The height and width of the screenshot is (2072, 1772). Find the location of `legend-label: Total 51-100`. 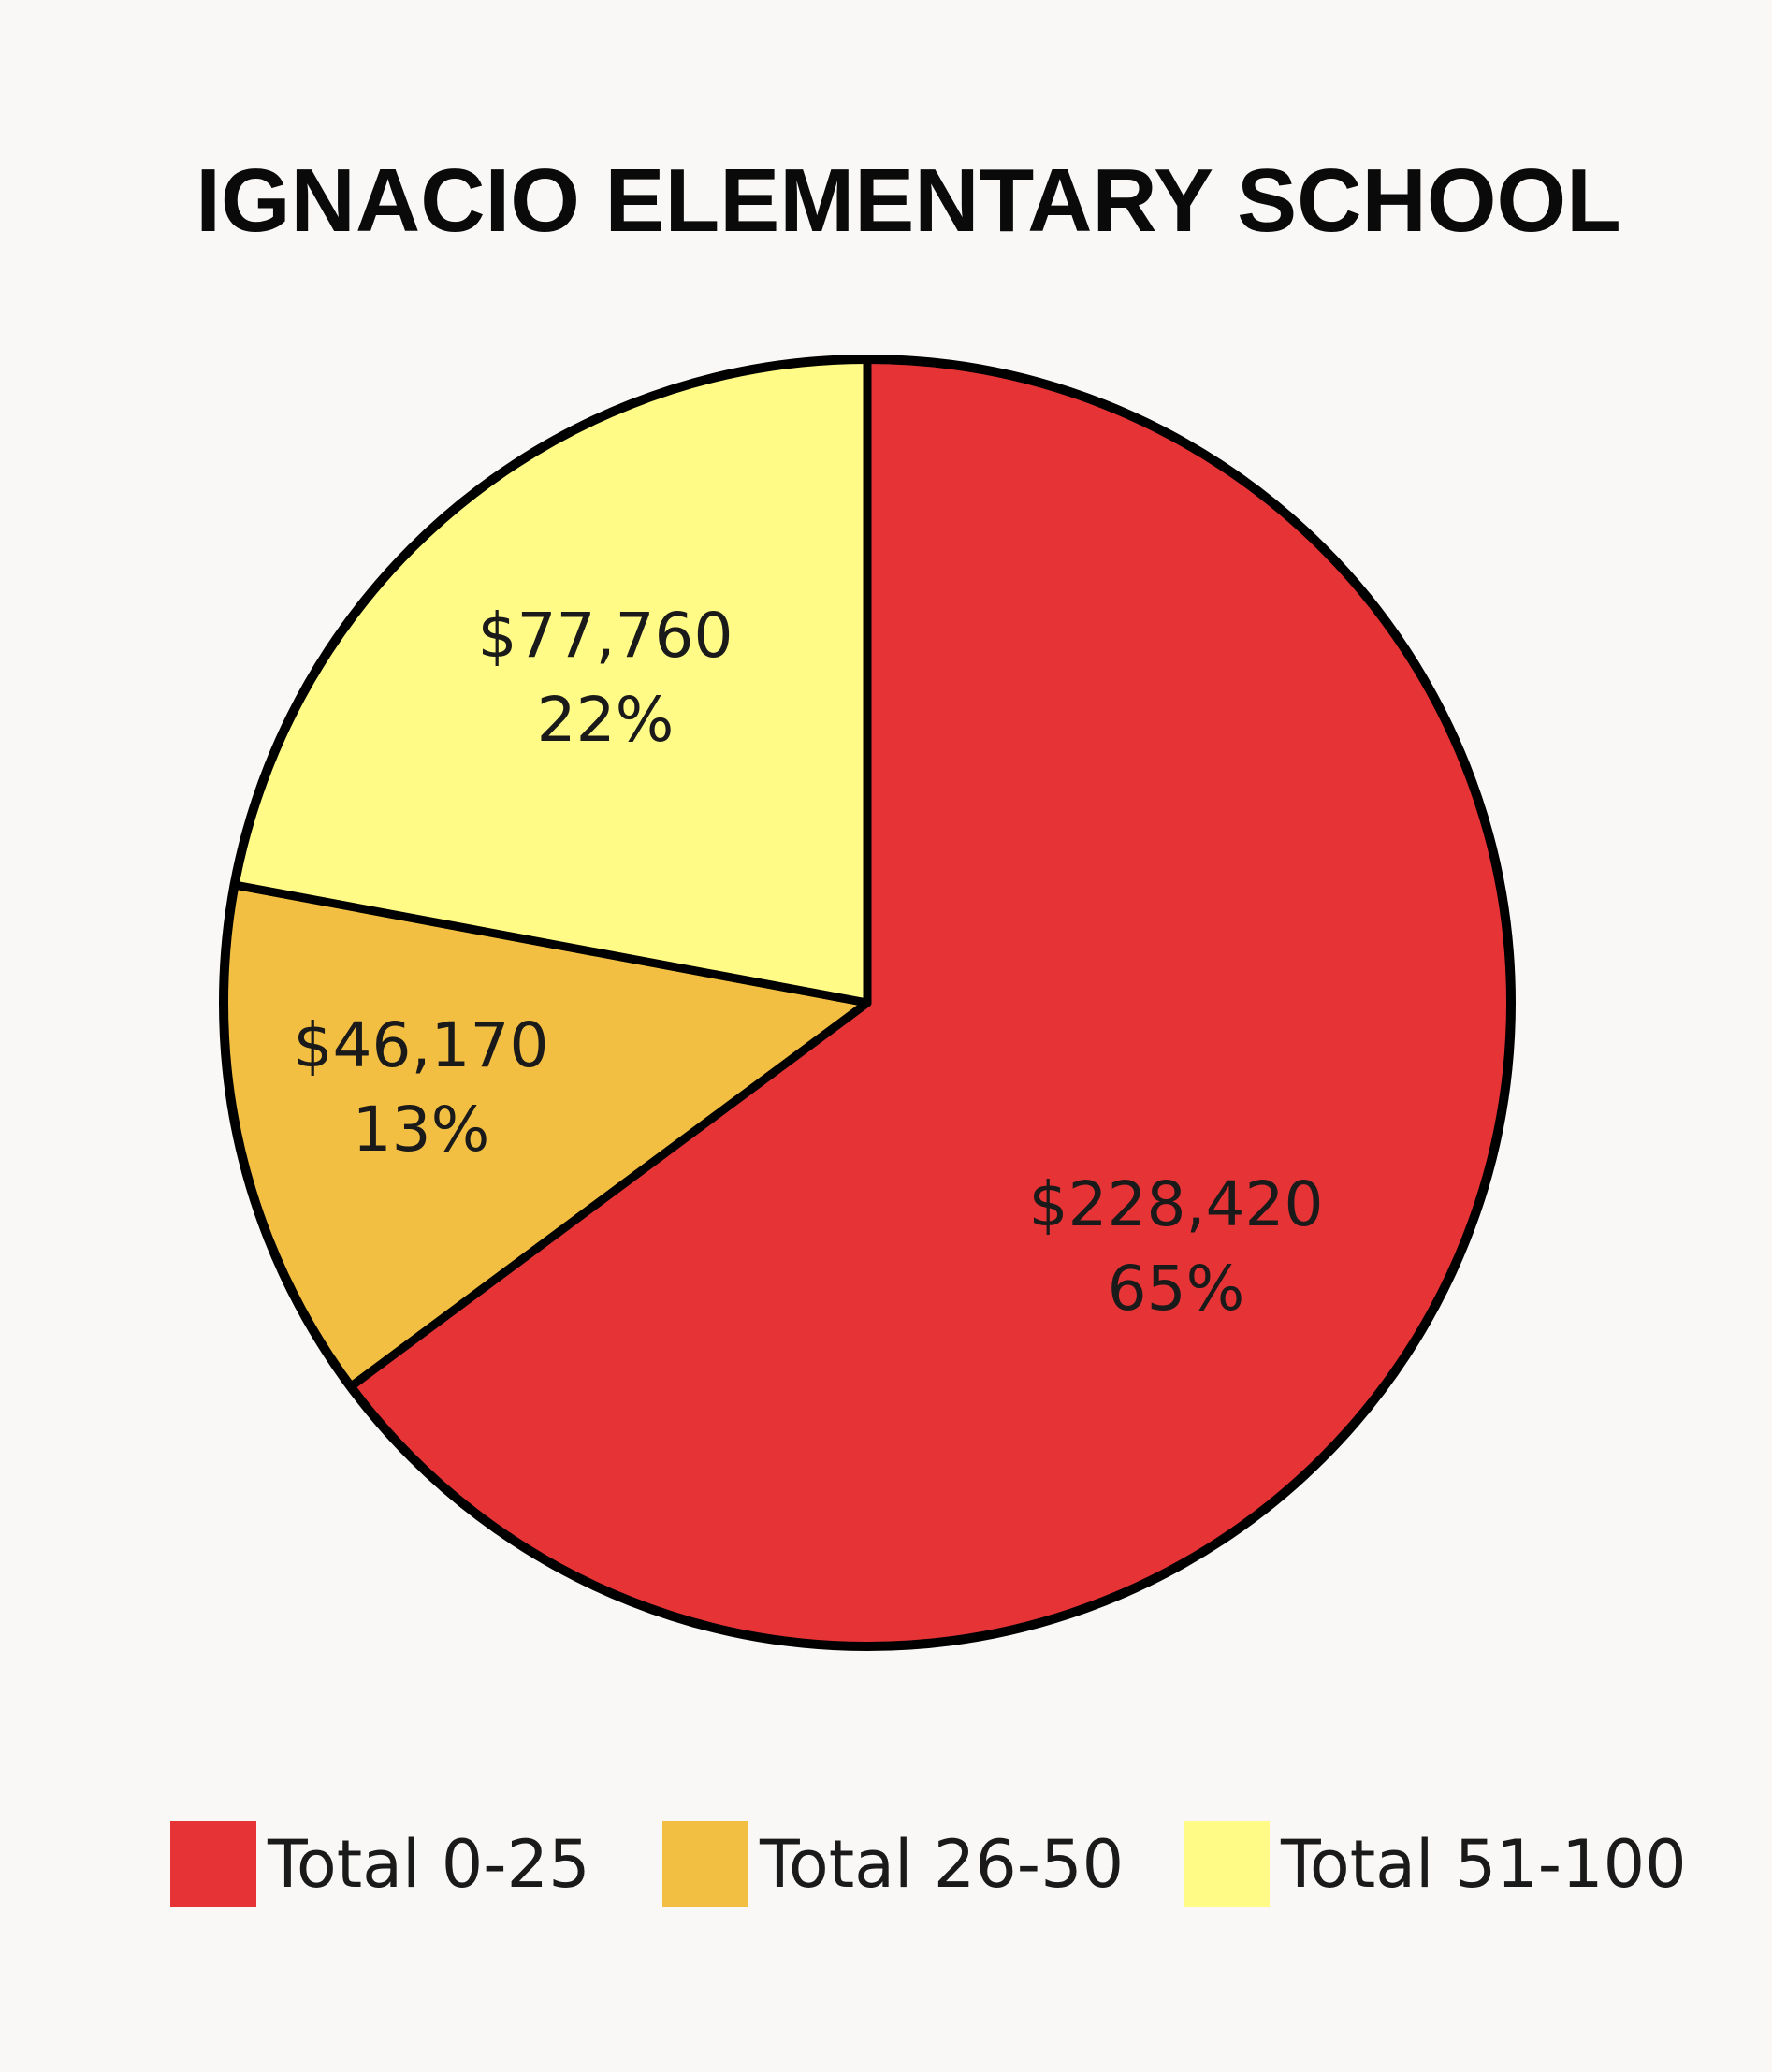

legend-label: Total 51-100 is located at coordinates (1483, 1864).